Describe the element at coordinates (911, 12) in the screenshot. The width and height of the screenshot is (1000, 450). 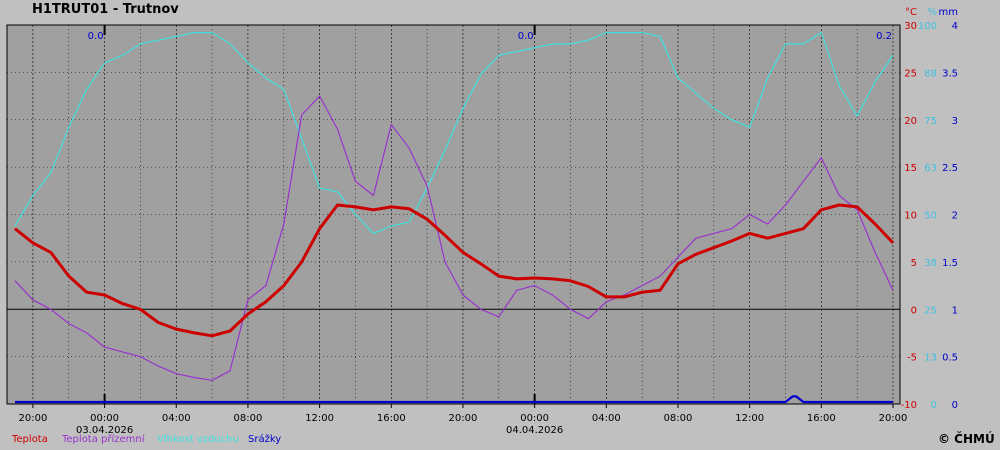
I see `y-axis-unit-temperature: °C` at that location.